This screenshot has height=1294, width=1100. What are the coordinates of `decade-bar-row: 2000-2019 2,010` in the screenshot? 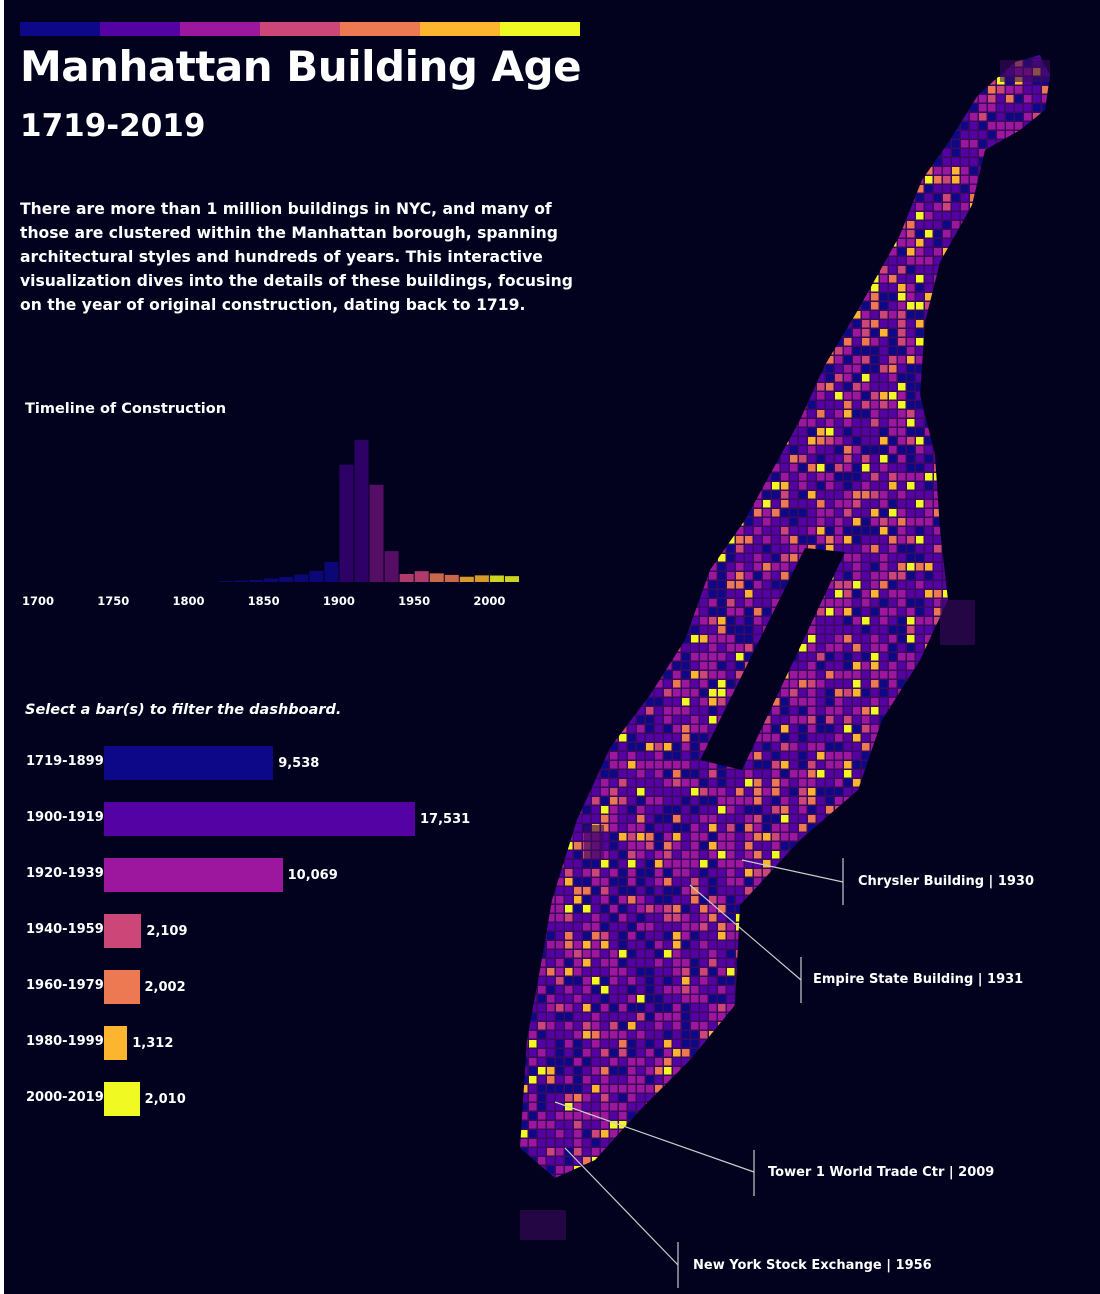 It's located at (240, 1099).